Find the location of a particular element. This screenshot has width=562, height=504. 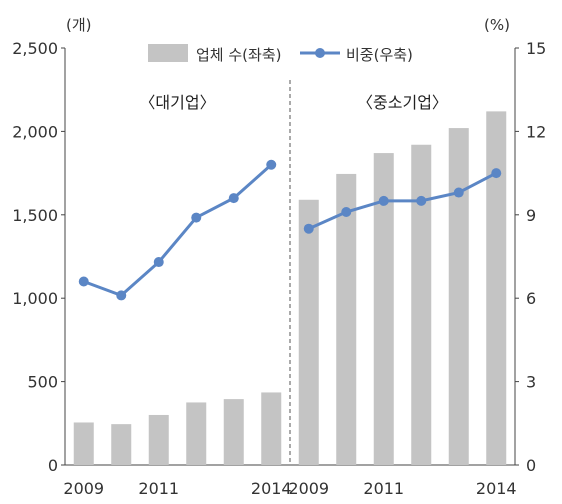

left-tick-label: 2,000 is located at coordinates (35, 131).